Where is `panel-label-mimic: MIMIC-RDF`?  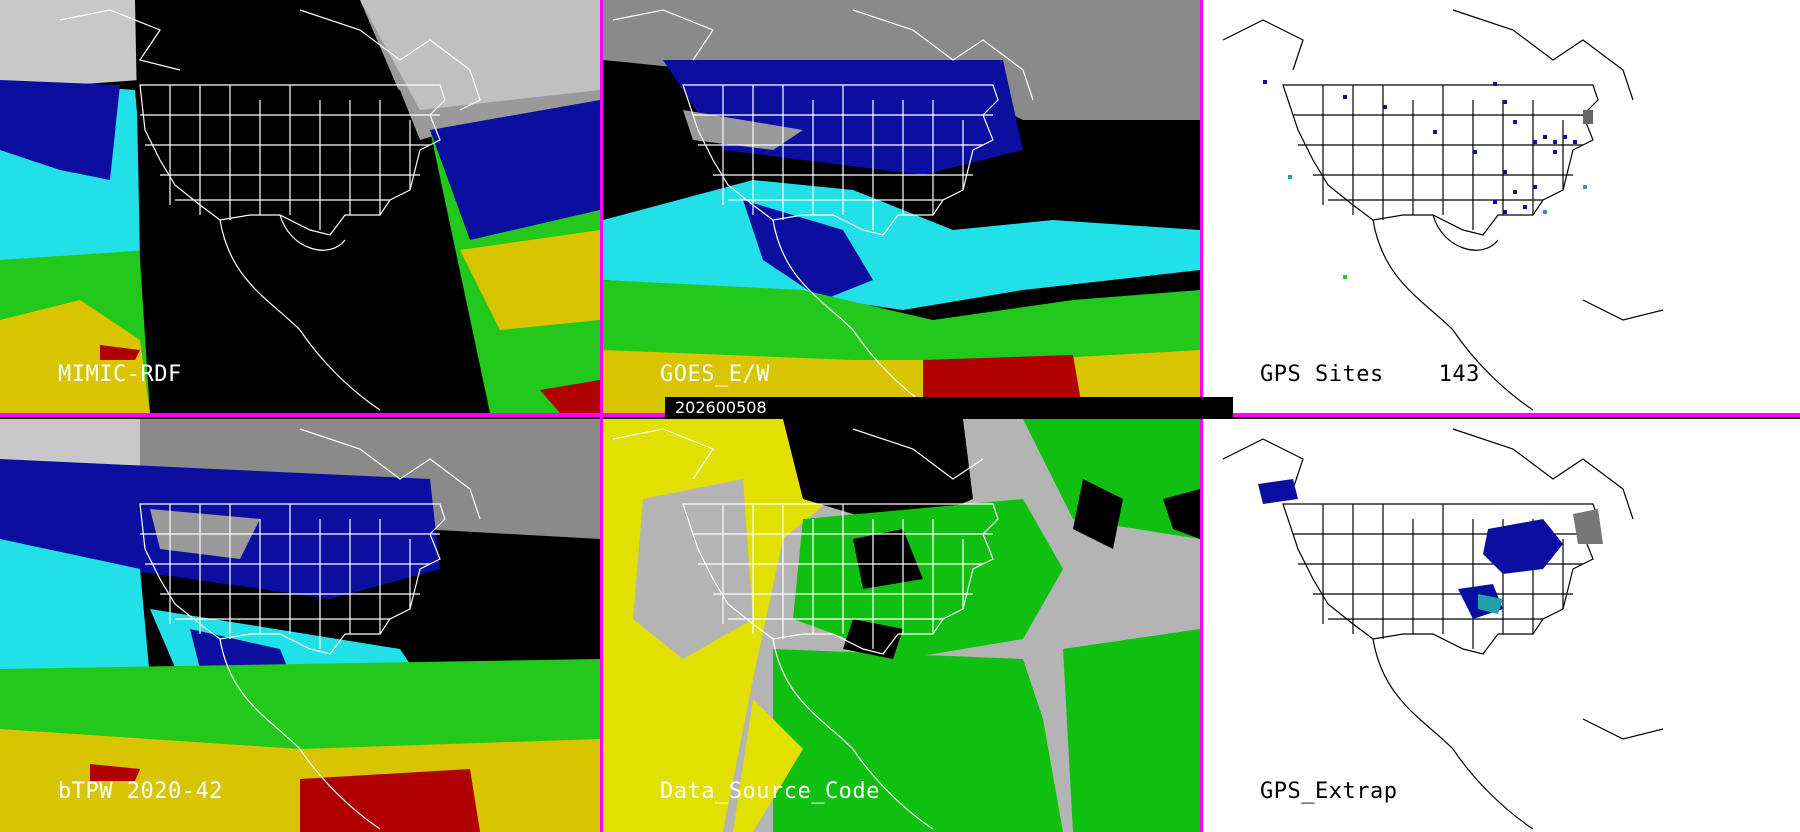
panel-label-mimic: MIMIC-RDF is located at coordinates (120, 374).